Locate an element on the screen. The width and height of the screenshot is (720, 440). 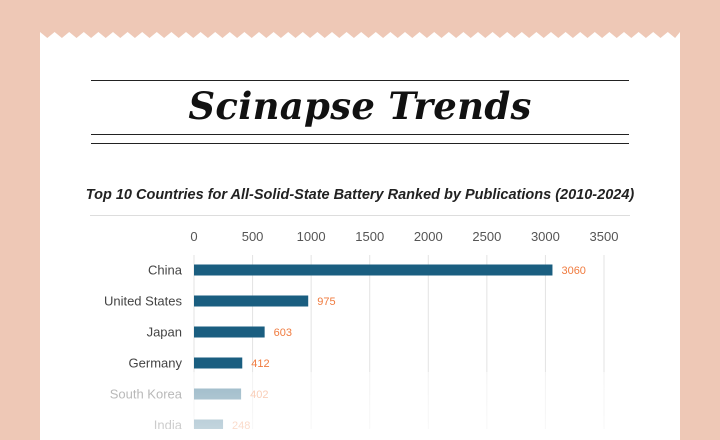
category-label: China is located at coordinates (165, 270).